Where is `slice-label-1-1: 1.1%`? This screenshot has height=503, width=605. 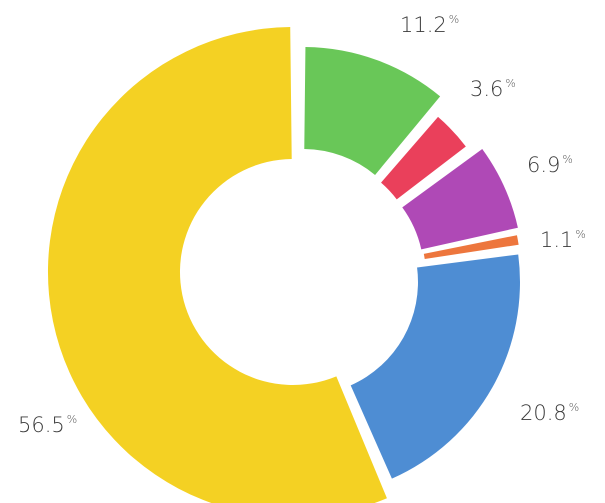 slice-label-1-1: 1.1% is located at coordinates (563, 240).